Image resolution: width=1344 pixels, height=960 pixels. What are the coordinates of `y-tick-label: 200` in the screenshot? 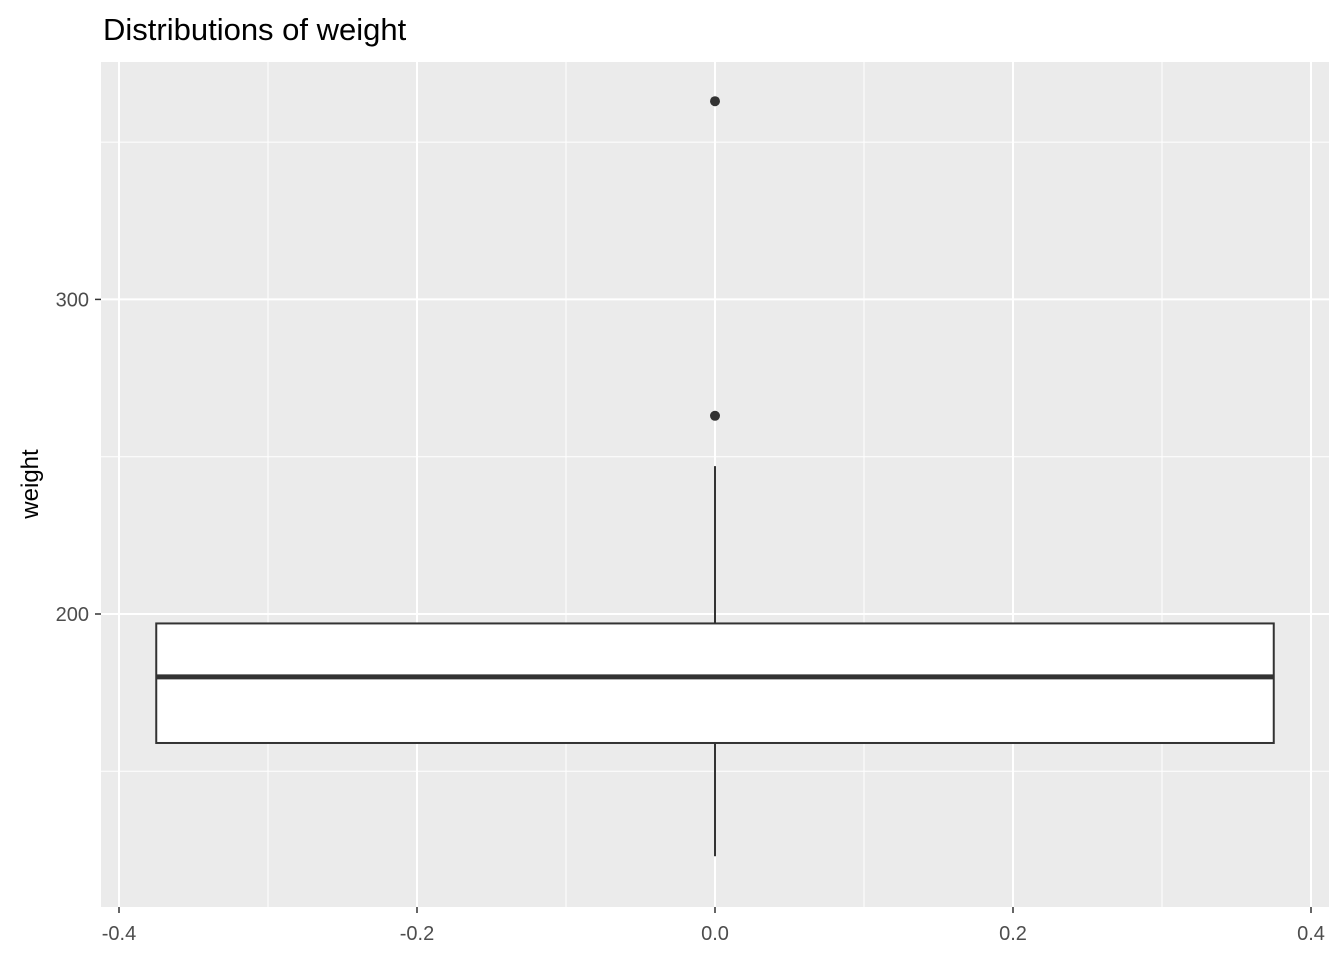 It's located at (72, 615).